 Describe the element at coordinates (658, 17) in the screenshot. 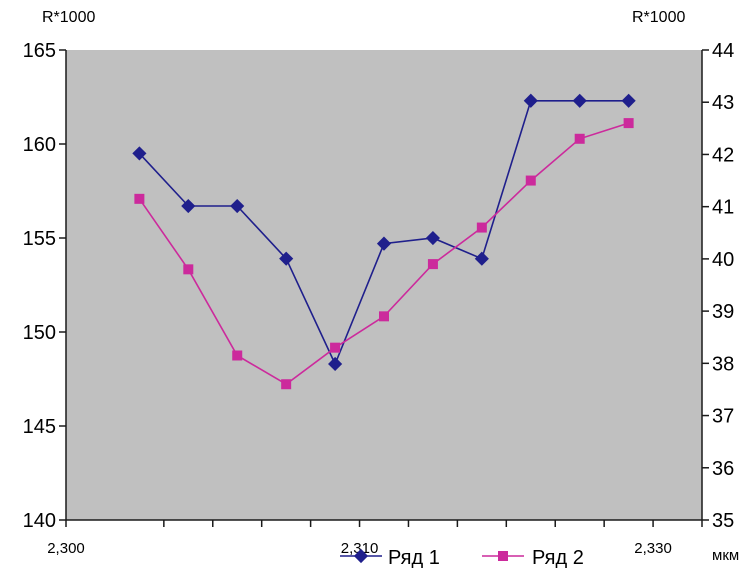

I see `right-axis-title: R*1000` at that location.